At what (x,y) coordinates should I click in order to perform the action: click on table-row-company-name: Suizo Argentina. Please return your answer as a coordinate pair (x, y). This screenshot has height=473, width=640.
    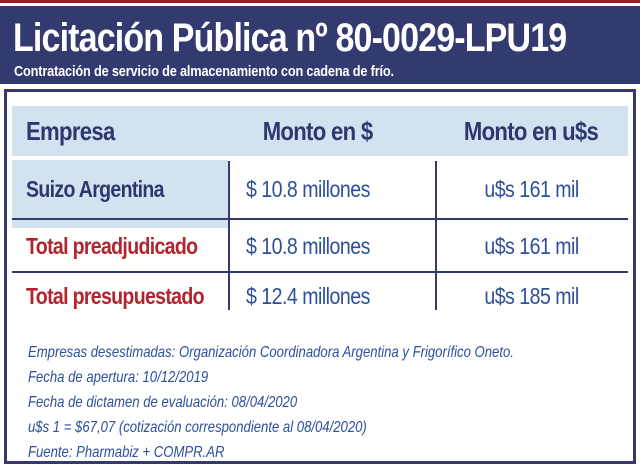
    Looking at the image, I should click on (127, 189).